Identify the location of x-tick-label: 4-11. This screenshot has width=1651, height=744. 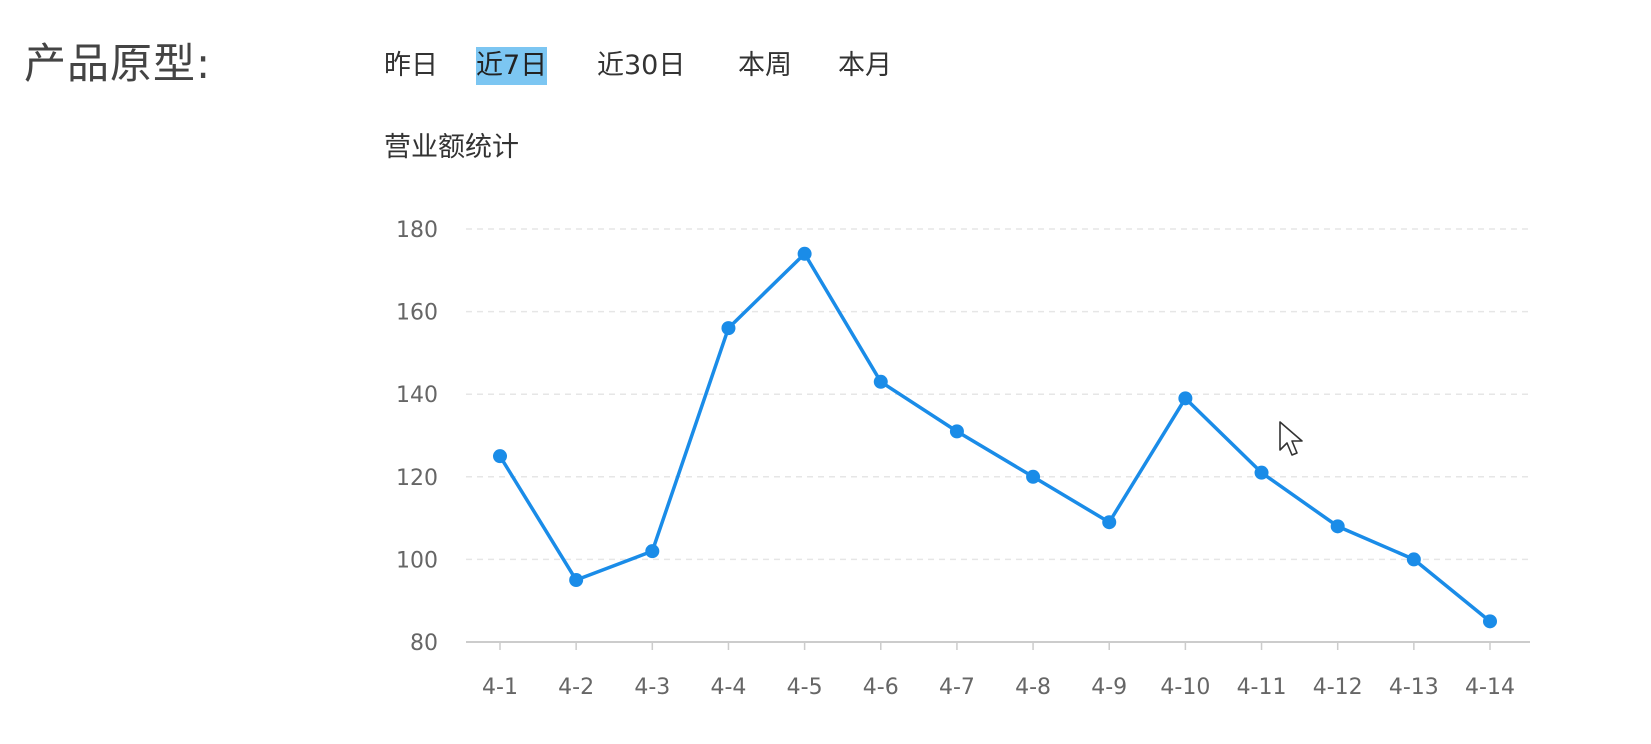
(1262, 687).